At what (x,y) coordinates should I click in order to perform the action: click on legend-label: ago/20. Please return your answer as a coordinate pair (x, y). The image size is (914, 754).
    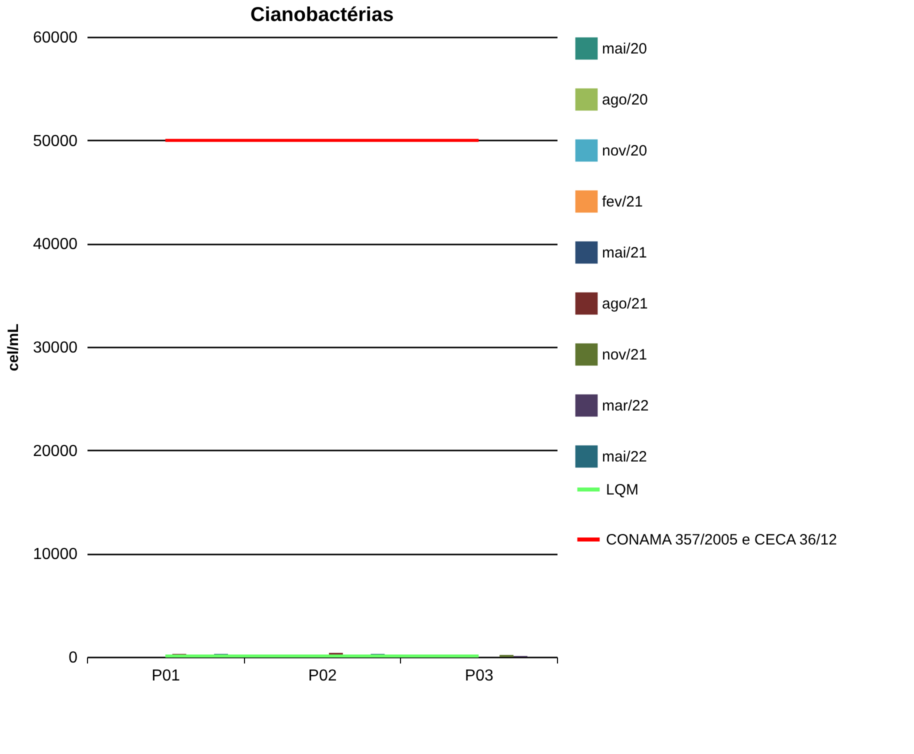
    Looking at the image, I should click on (625, 100).